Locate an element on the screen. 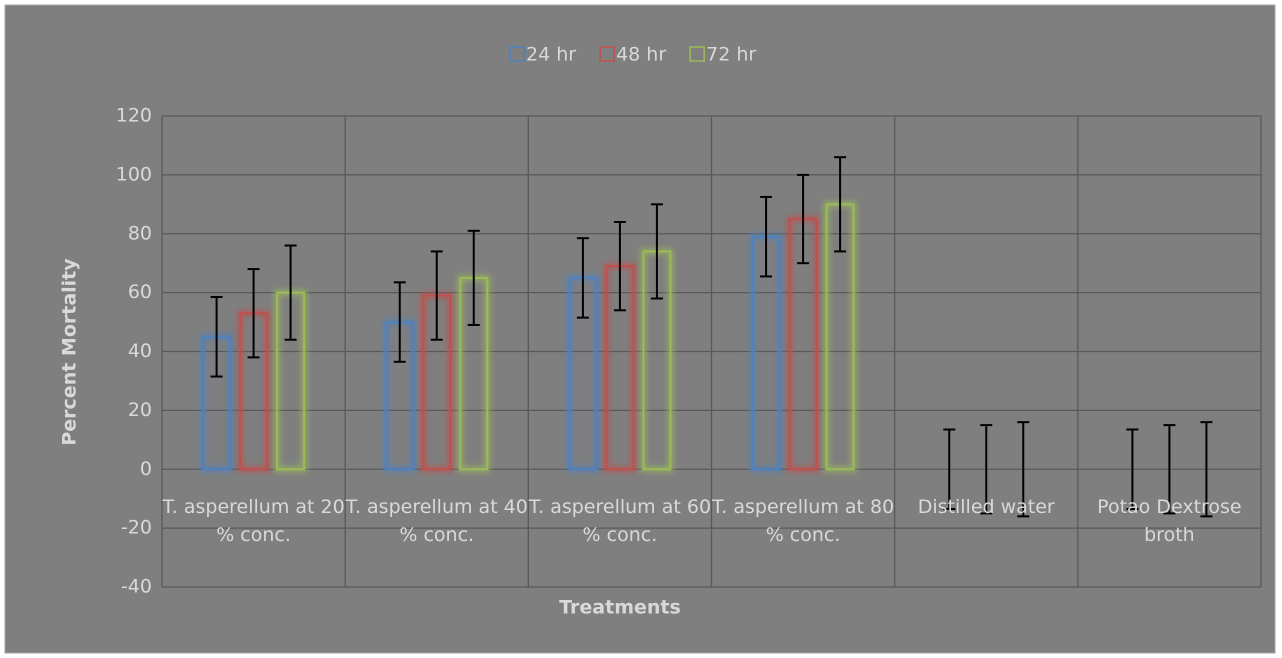 The height and width of the screenshot is (658, 1282). y-tick-label: 20 is located at coordinates (140, 410).